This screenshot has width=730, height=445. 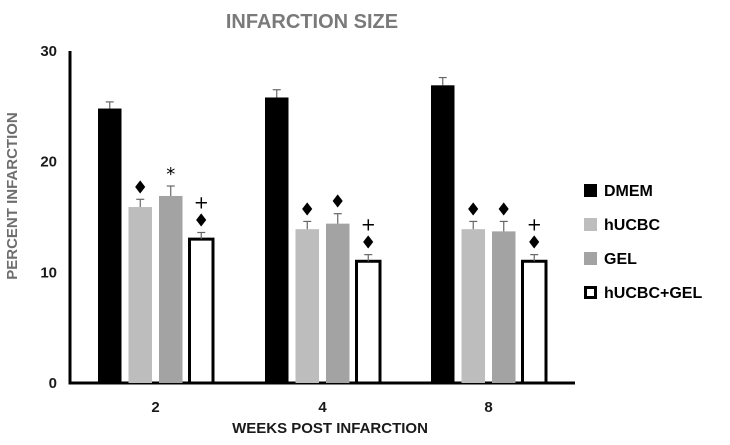 What do you see at coordinates (653, 293) in the screenshot?
I see `legend-label: hUCBC+GEL` at bounding box center [653, 293].